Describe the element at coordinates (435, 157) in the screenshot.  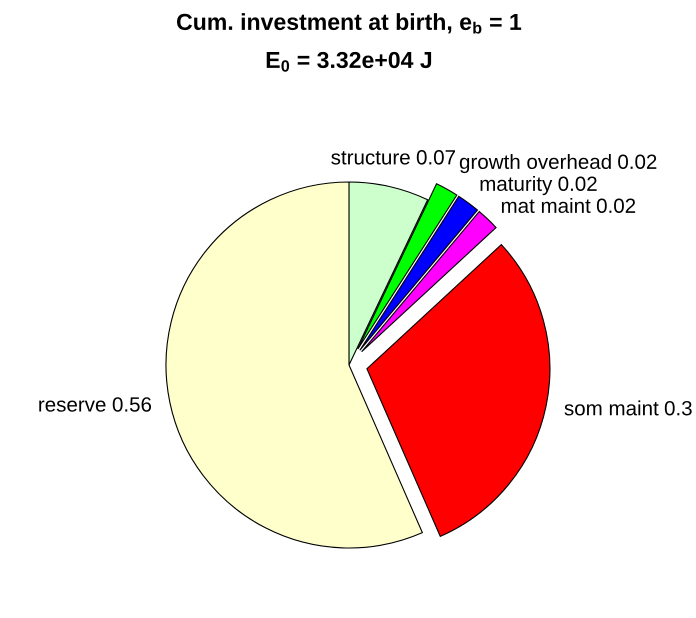
I see `data-label: 0.07` at that location.